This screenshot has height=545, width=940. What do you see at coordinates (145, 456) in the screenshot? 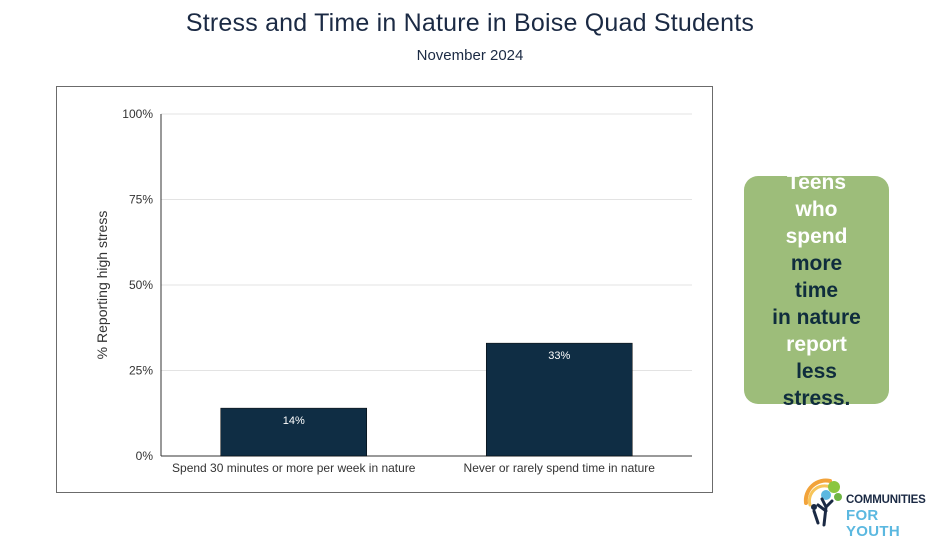
I see `y-tick-label: 0%` at bounding box center [145, 456].